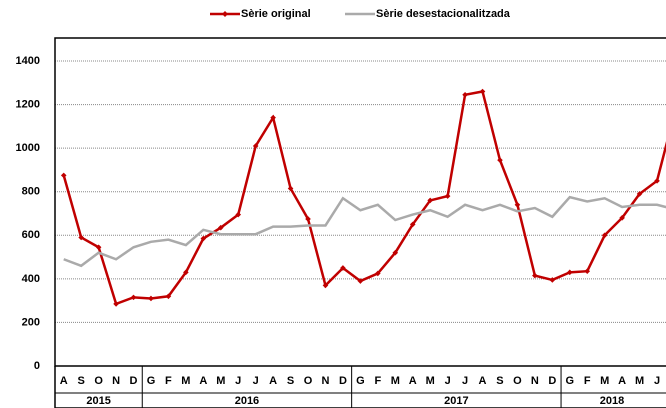 The width and height of the screenshot is (666, 408). What do you see at coordinates (31, 235) in the screenshot?
I see `y-tick-label: 600` at bounding box center [31, 235].